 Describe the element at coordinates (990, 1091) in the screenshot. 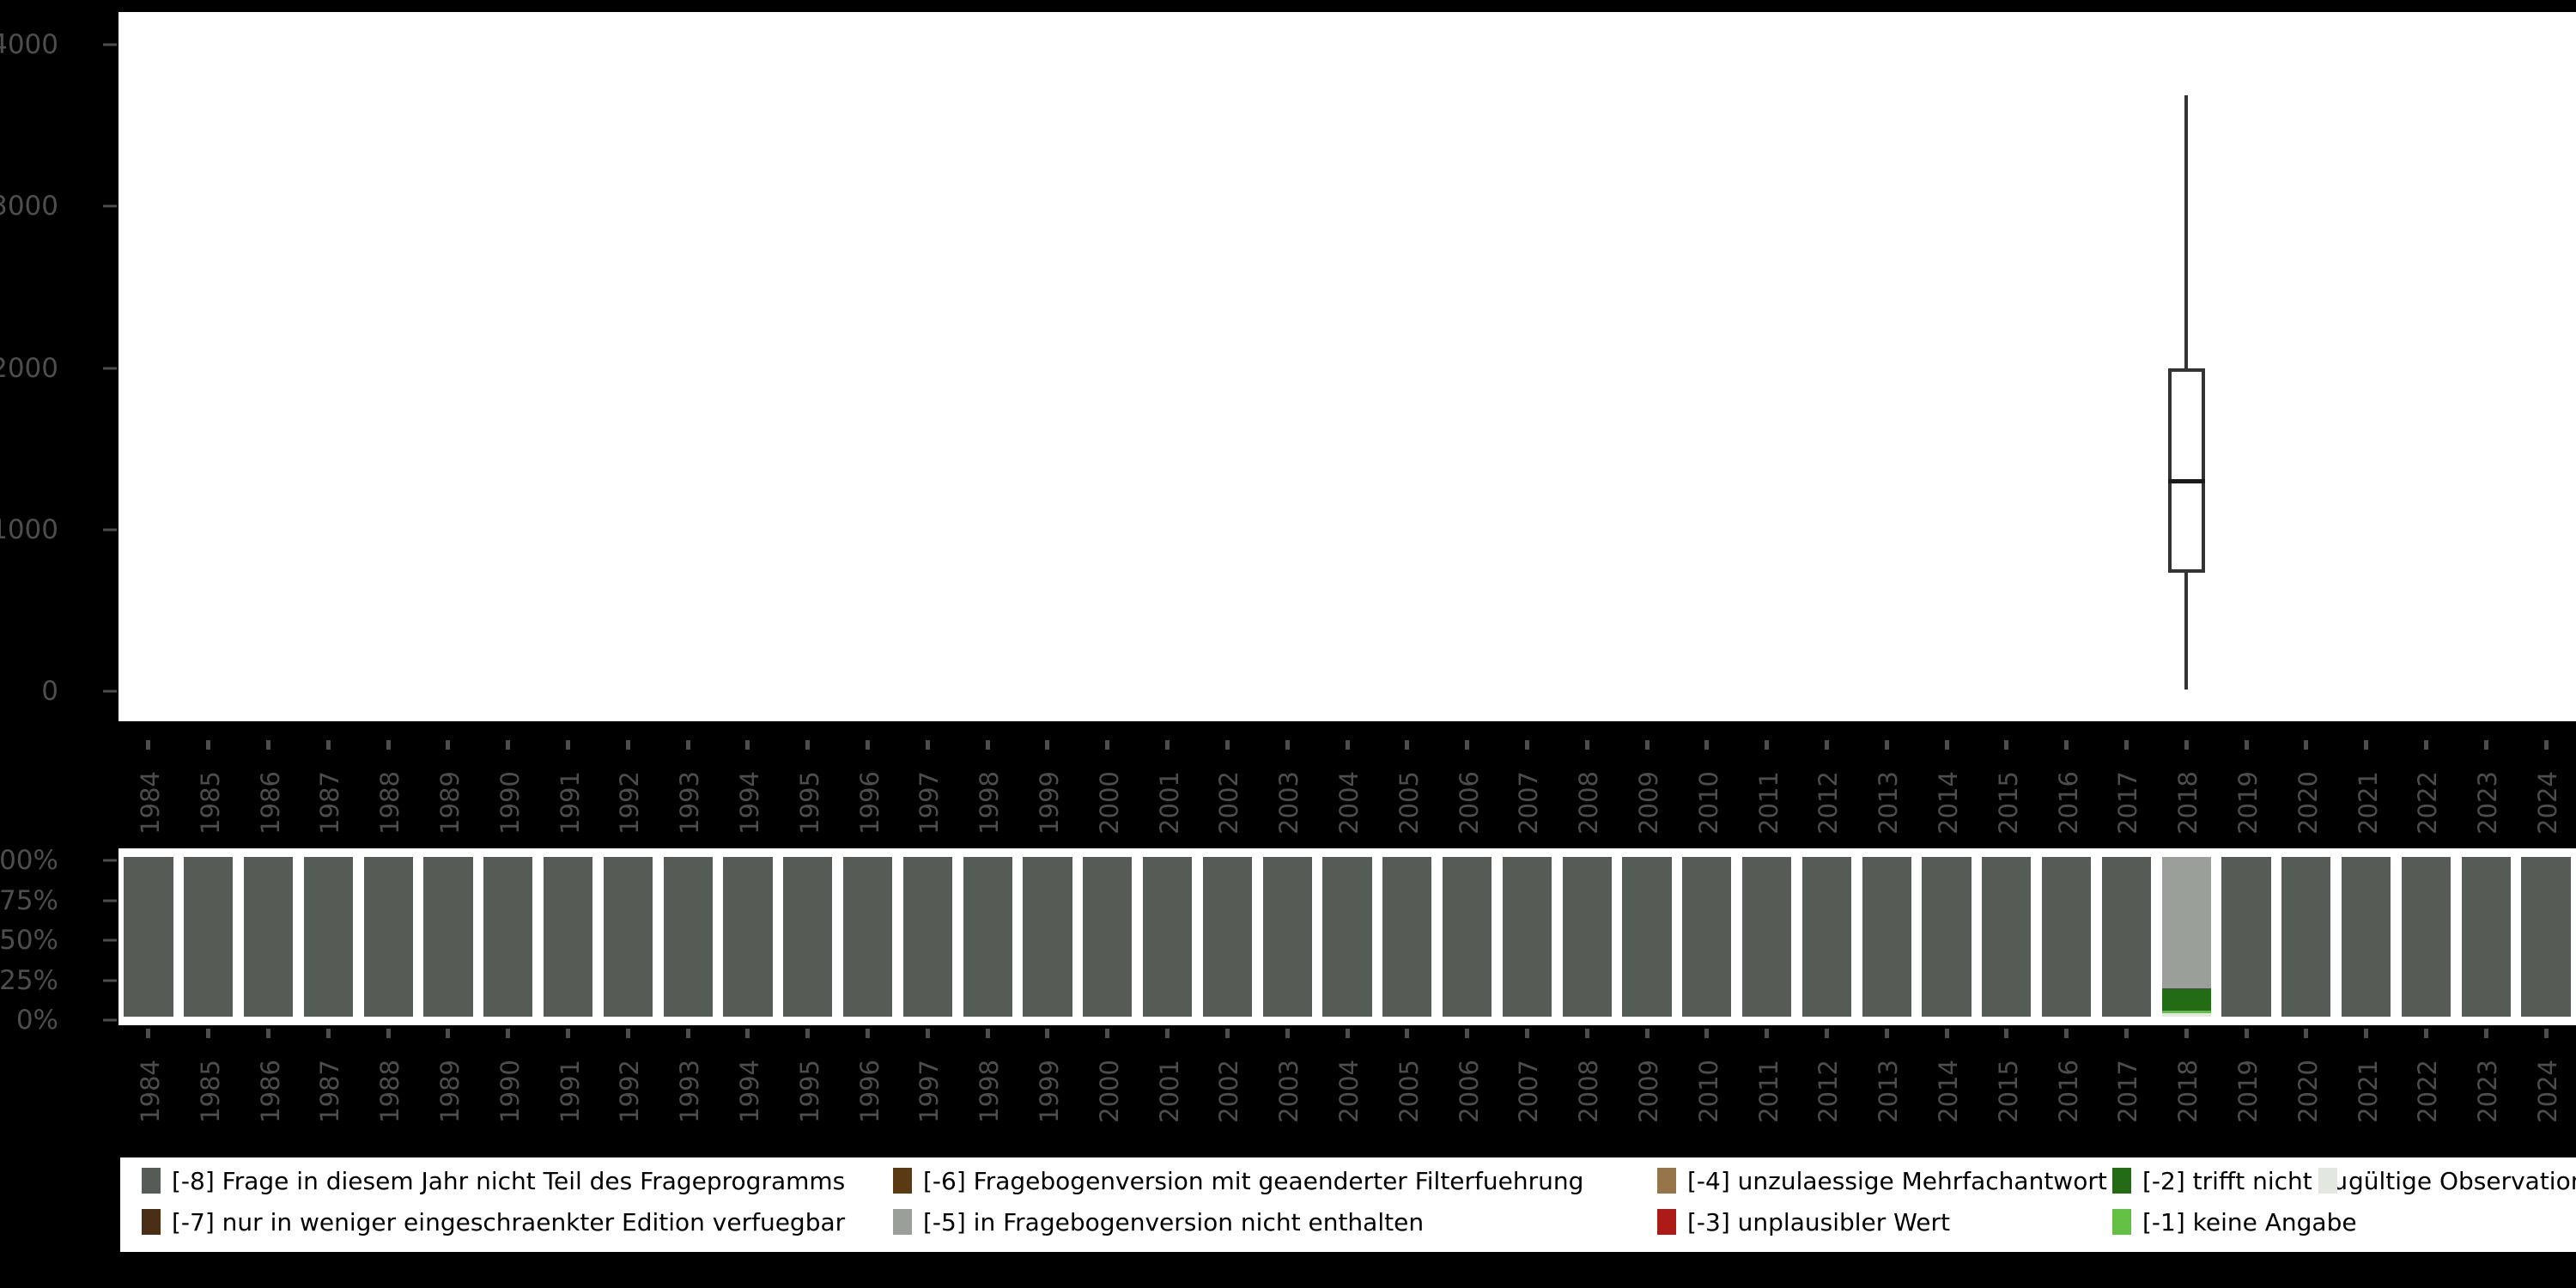

I see `x-axis-year-label: 1998` at that location.